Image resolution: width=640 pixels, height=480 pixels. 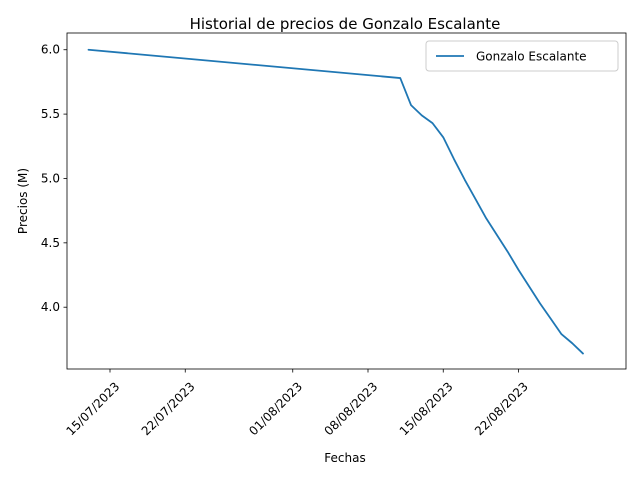 I want to click on legend: Gonzalo Escalante, so click(x=522, y=56).